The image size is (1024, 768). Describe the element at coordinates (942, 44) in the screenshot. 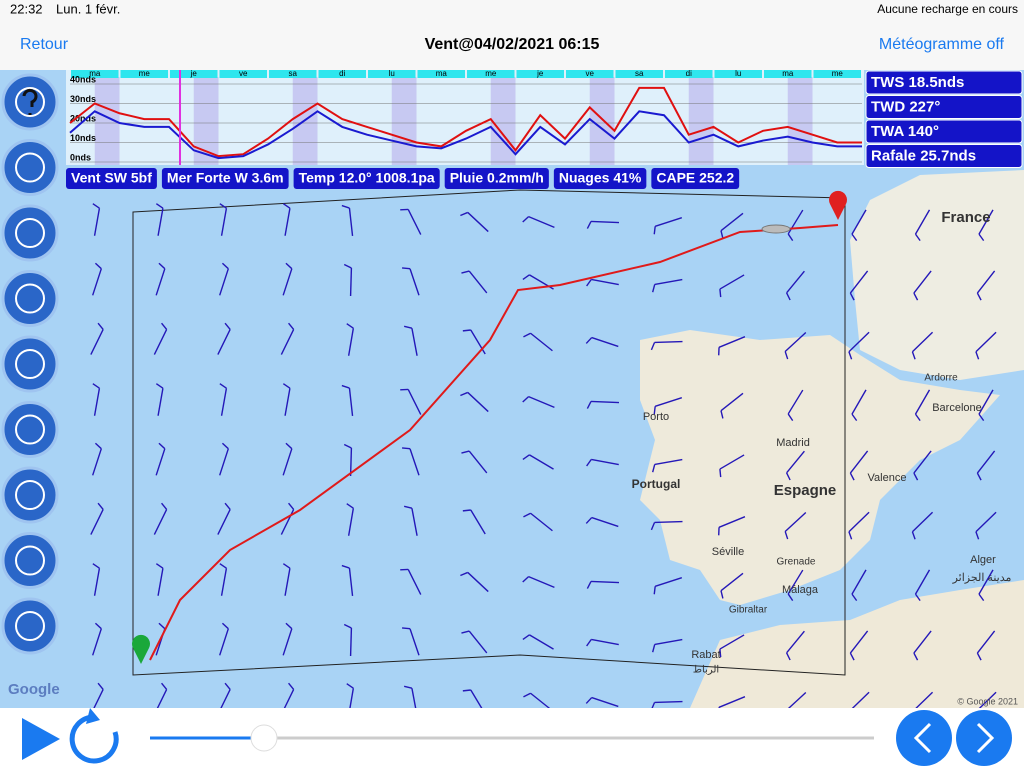

I see `meteogram-toggle: Météogramme off` at that location.